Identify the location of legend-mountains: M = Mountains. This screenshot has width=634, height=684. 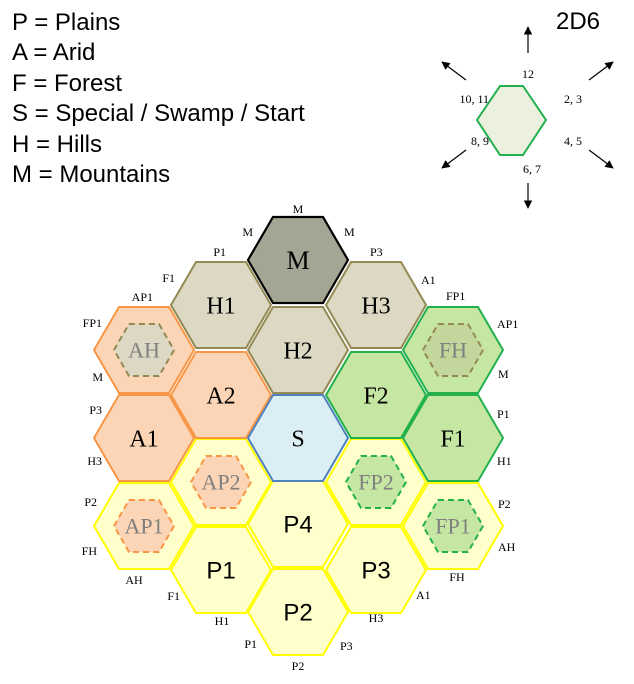
(91, 174).